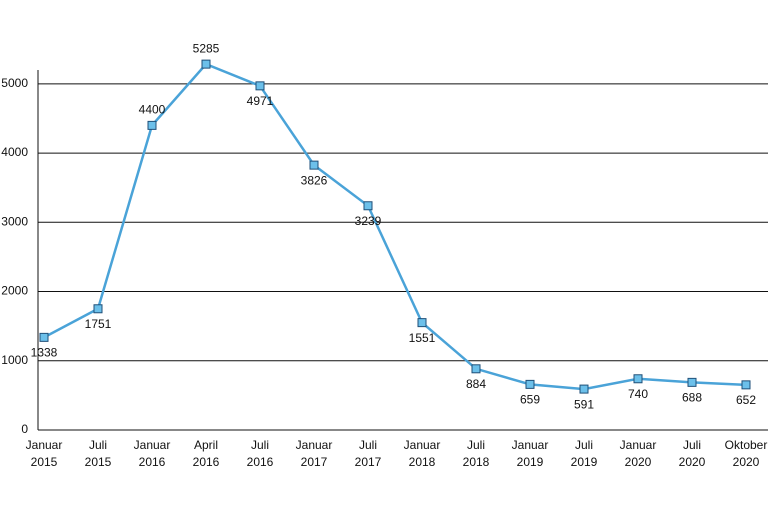 This screenshot has height=512, width=768. What do you see at coordinates (314, 180) in the screenshot?
I see `data-label: 3826` at bounding box center [314, 180].